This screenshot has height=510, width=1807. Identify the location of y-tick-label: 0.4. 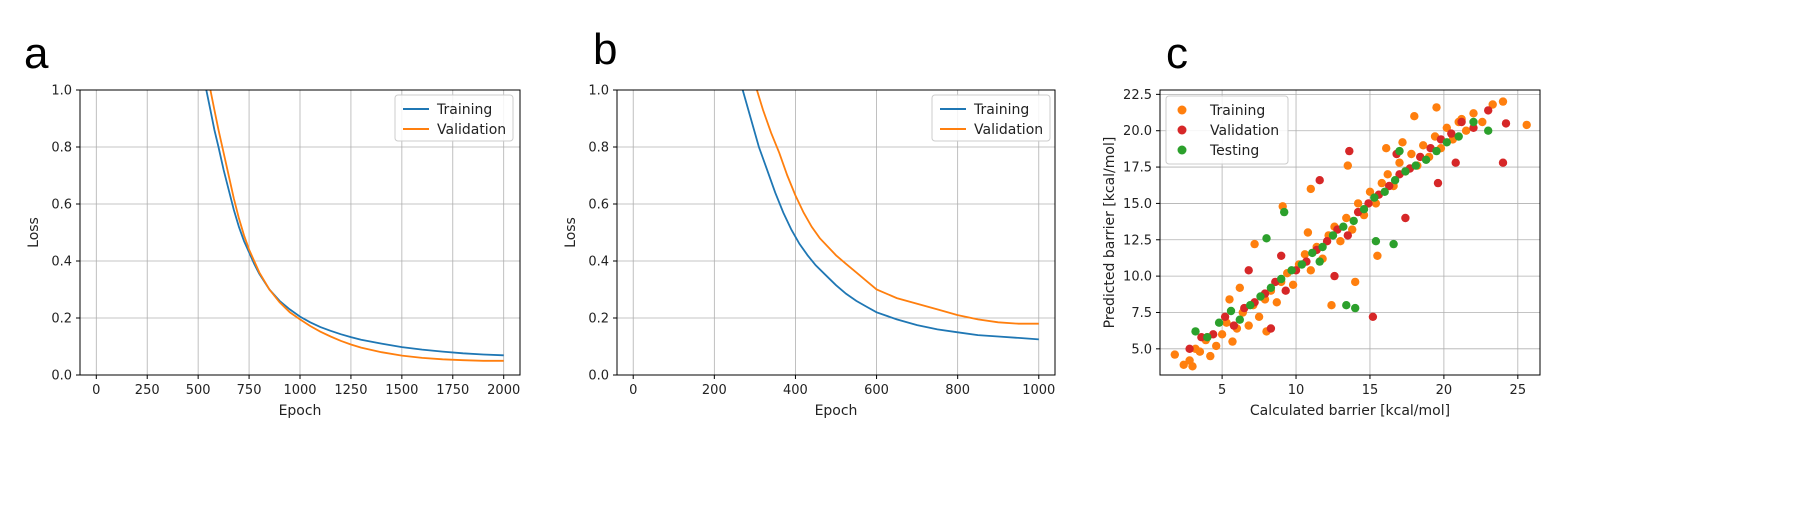
(598, 262).